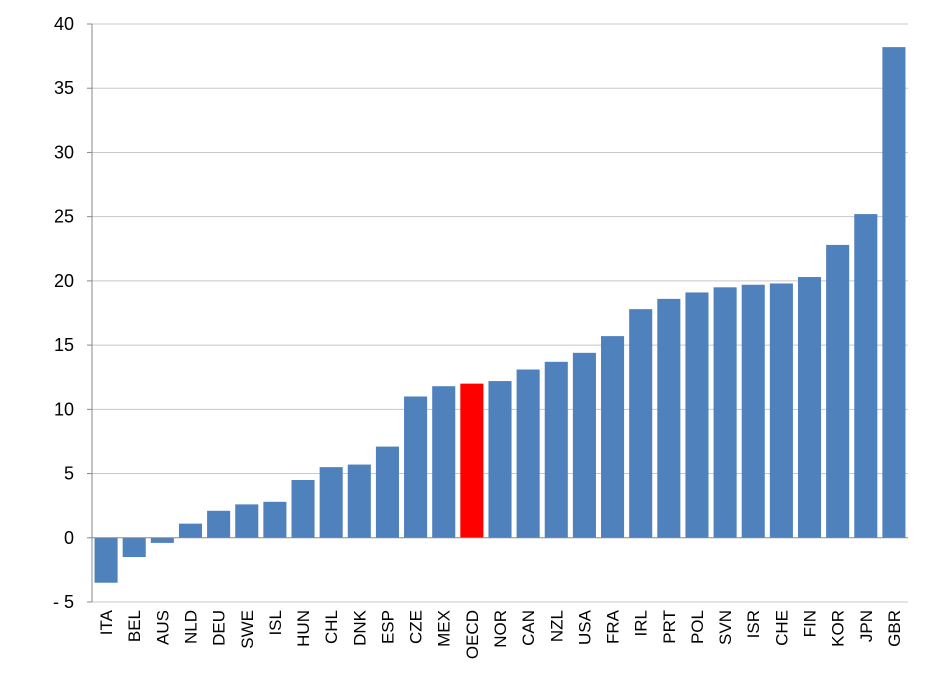 The image size is (934, 690). Describe the element at coordinates (894, 292) in the screenshot. I see `bar-gbr` at that location.